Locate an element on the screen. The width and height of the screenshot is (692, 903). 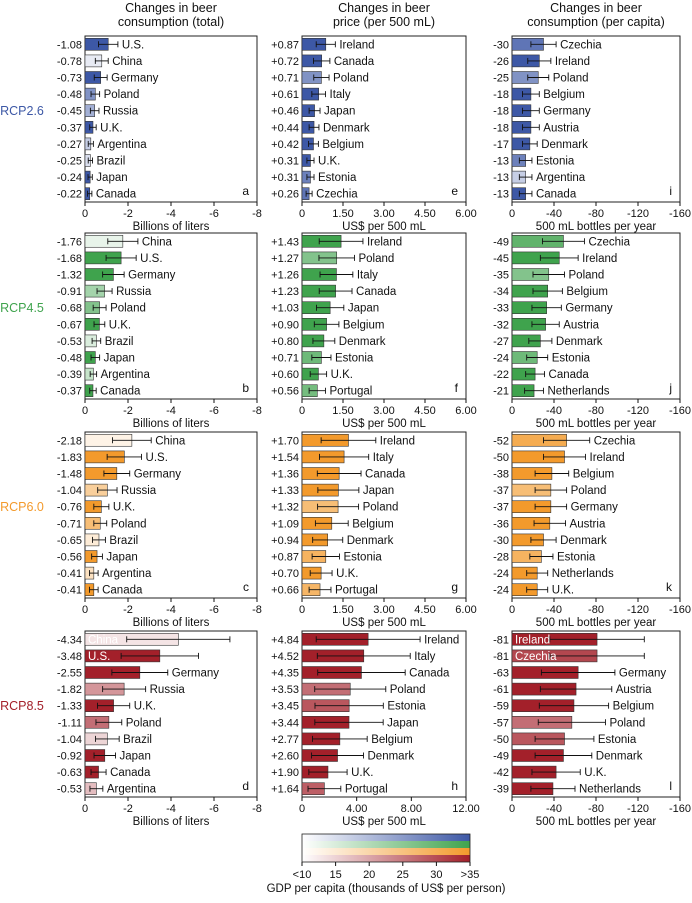
x-axis-title: US$ per 500 mL is located at coordinates (384, 822).